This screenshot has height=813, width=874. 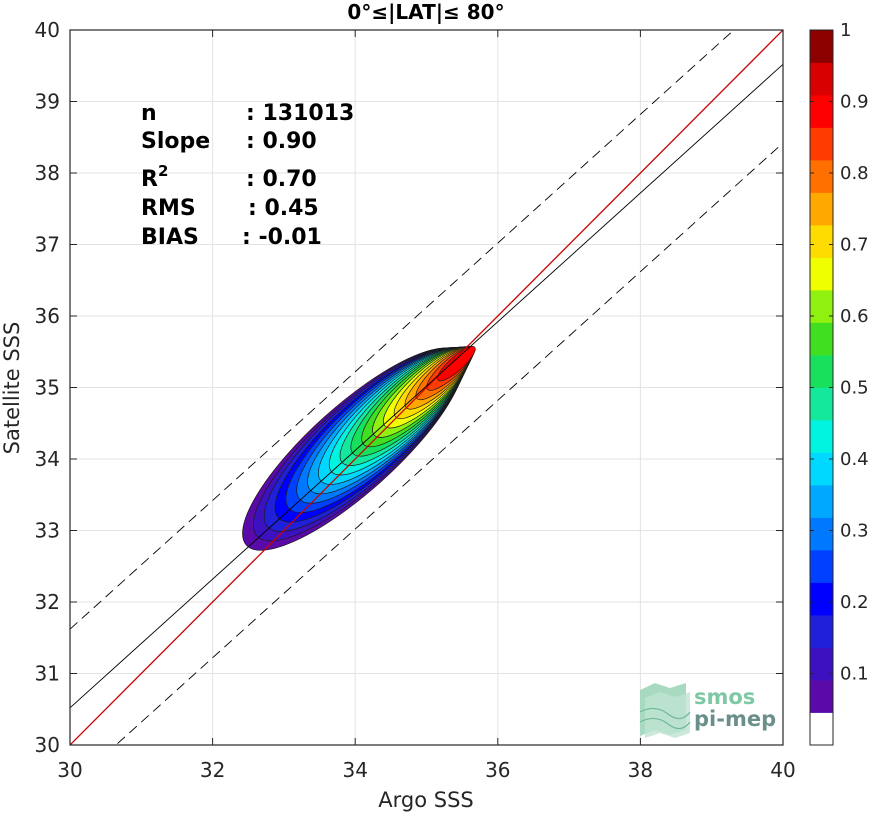 What do you see at coordinates (724, 697) in the screenshot?
I see `logo-line1: smos` at bounding box center [724, 697].